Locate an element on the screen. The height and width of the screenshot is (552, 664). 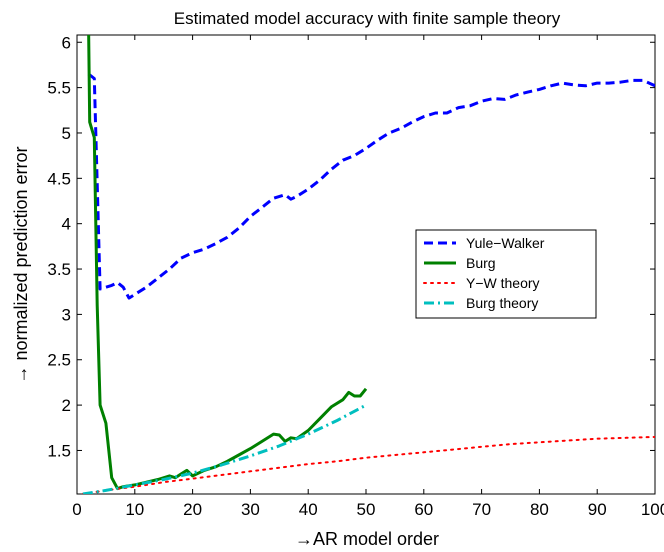
x-tick-label: 30 is located at coordinates (250, 509).